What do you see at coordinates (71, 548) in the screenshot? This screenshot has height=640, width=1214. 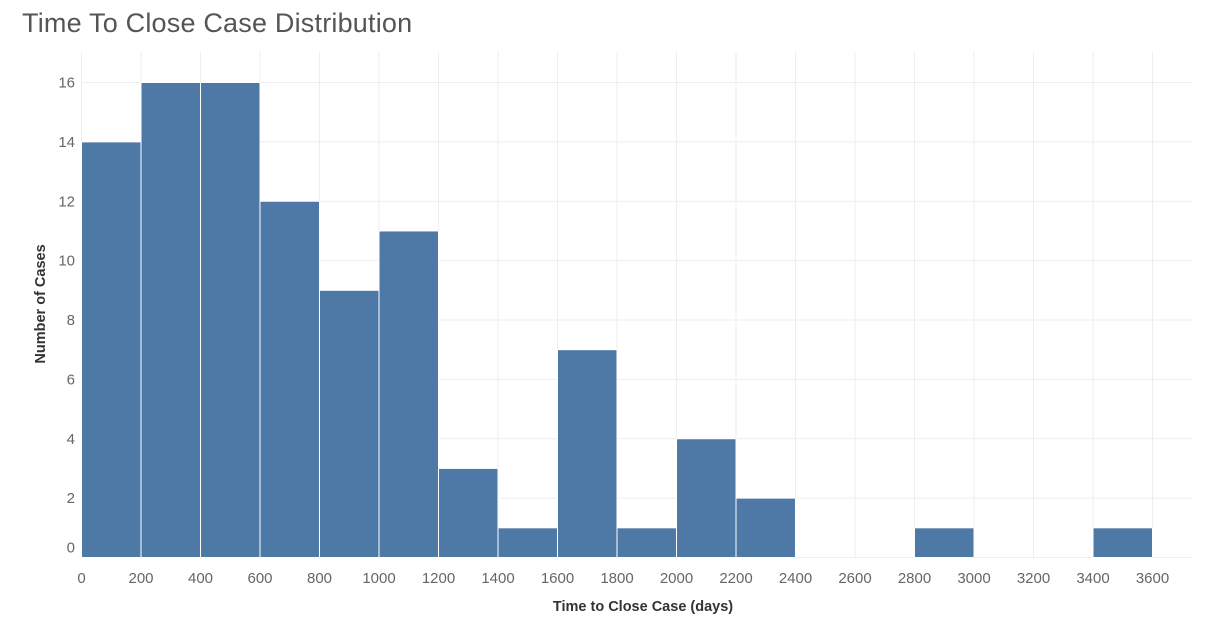 I see `y-tick-label: 0` at bounding box center [71, 548].